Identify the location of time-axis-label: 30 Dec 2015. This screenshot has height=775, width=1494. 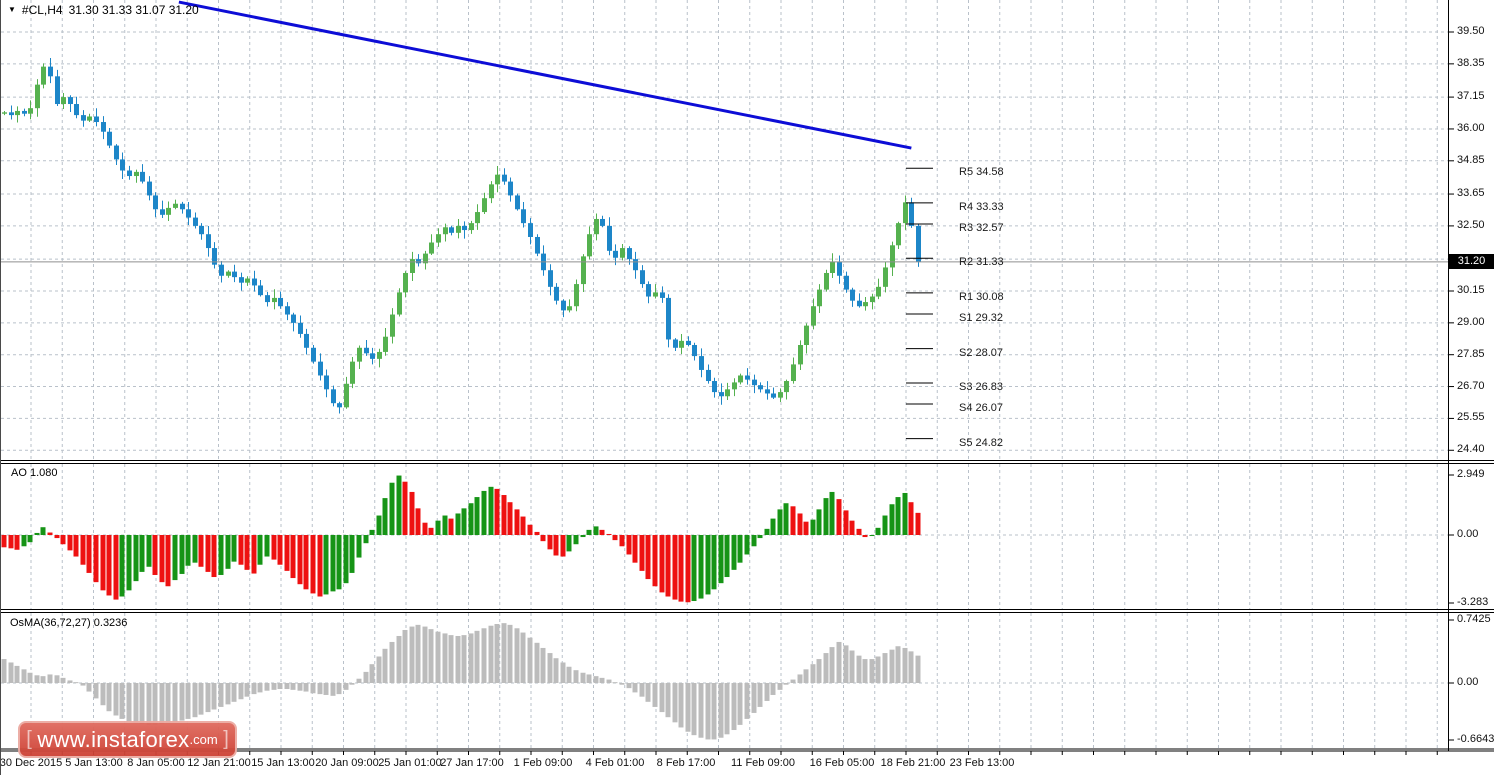
(31, 763).